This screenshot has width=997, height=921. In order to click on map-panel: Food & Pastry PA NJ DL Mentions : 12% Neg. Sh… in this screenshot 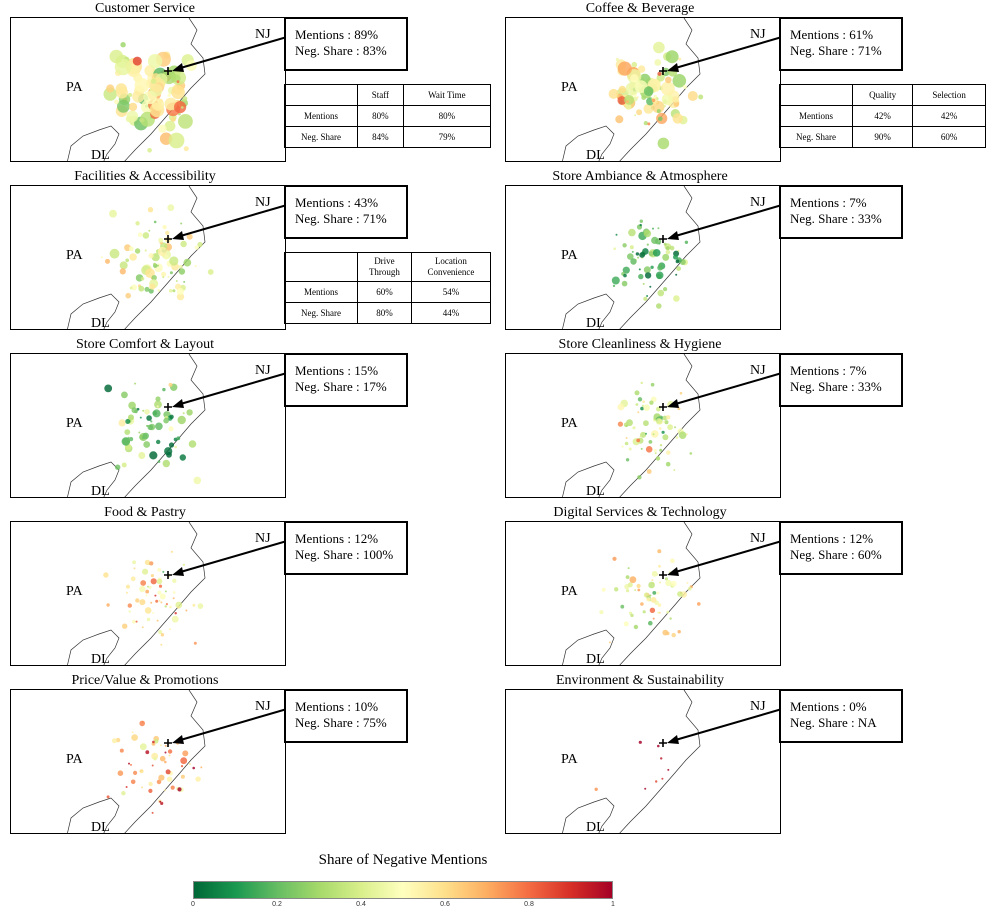, I will do `click(240, 586)`.